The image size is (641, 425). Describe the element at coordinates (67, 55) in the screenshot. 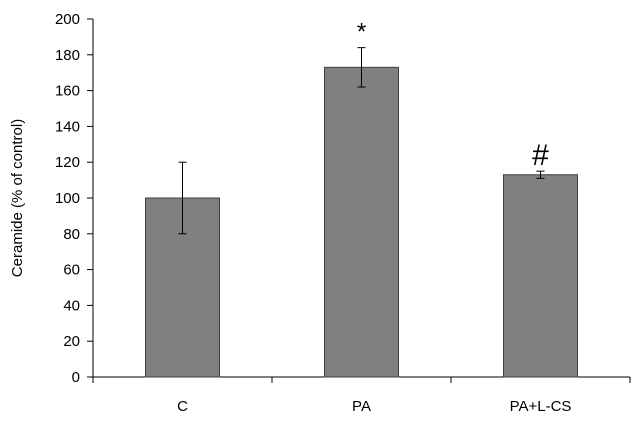

I see `y-tick-label: 180` at that location.